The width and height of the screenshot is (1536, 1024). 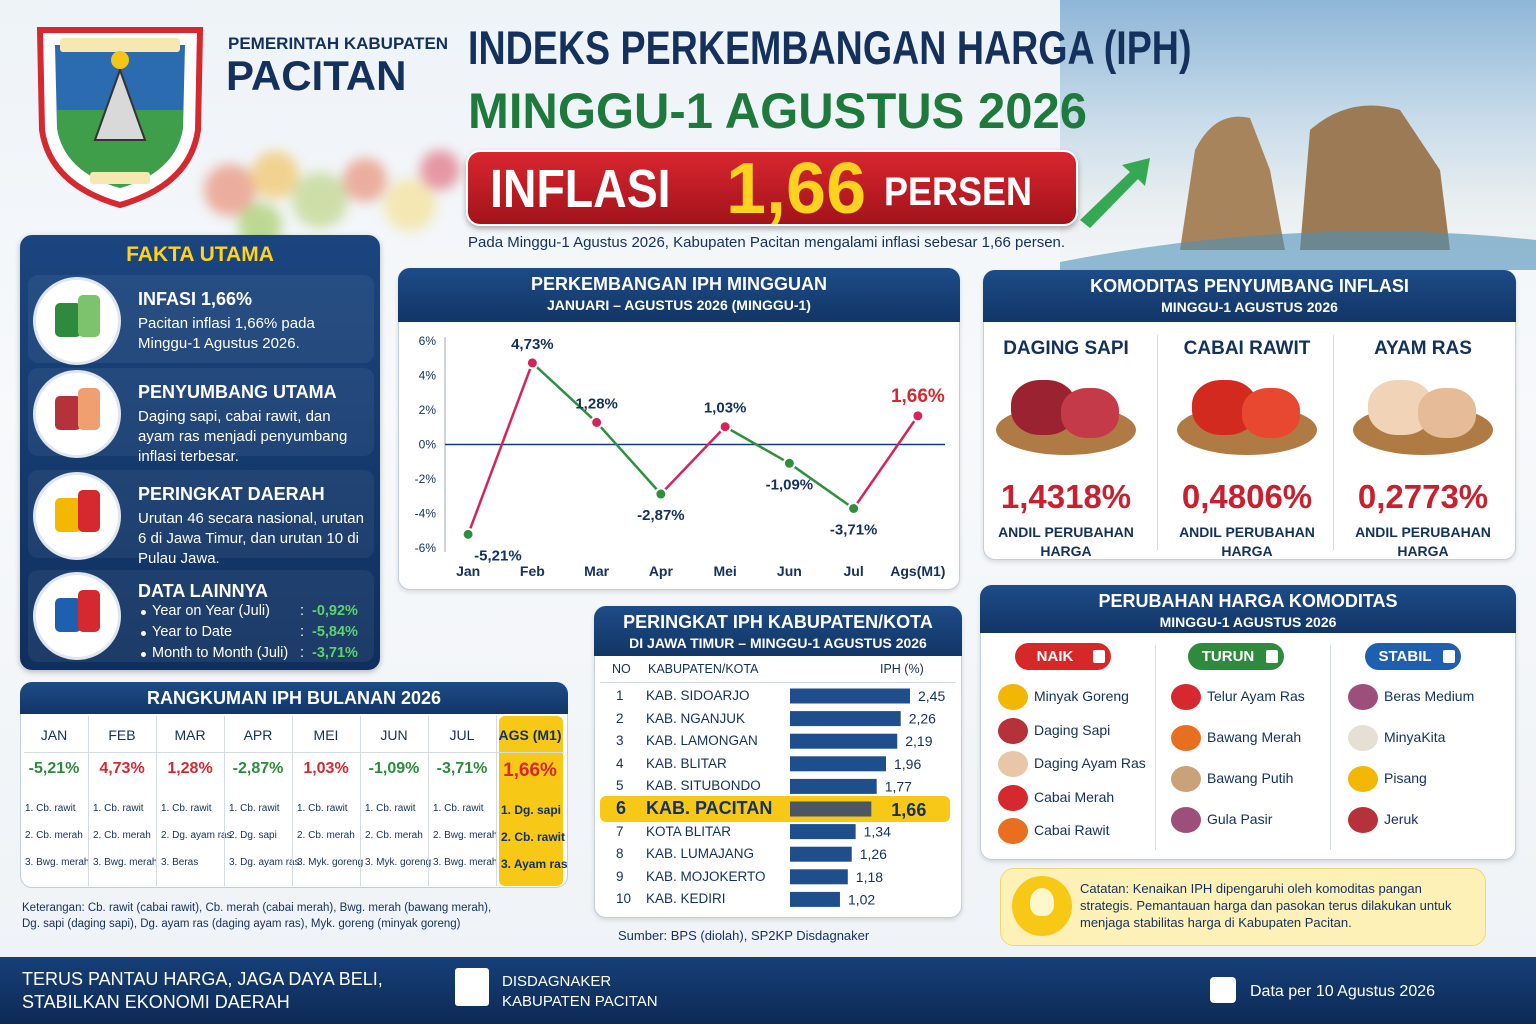 What do you see at coordinates (326, 768) in the screenshot?
I see `month-value: 1,03%` at bounding box center [326, 768].